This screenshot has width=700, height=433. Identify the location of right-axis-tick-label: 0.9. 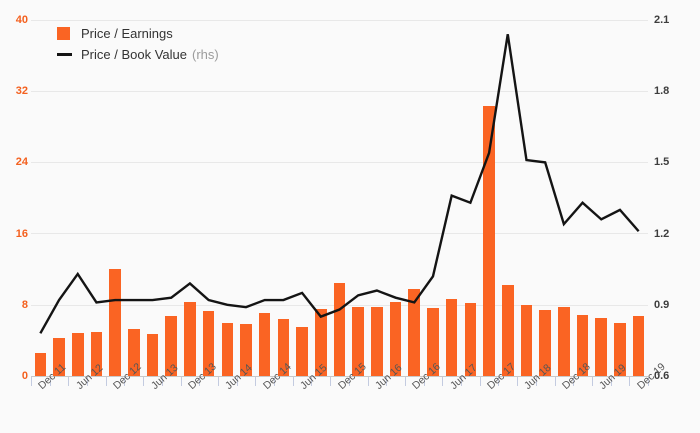
(662, 304).